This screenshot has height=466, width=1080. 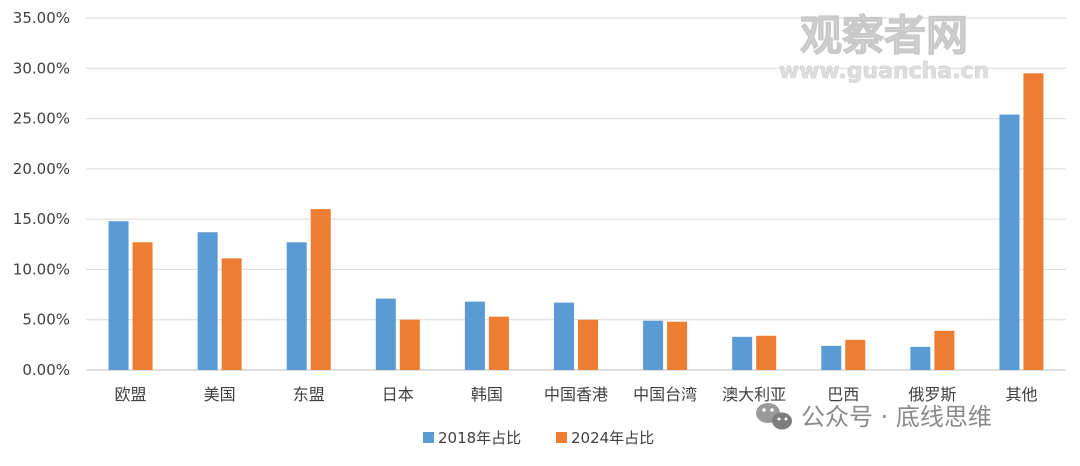 I want to click on y-tick-label: 30.00%, so click(x=41, y=68).